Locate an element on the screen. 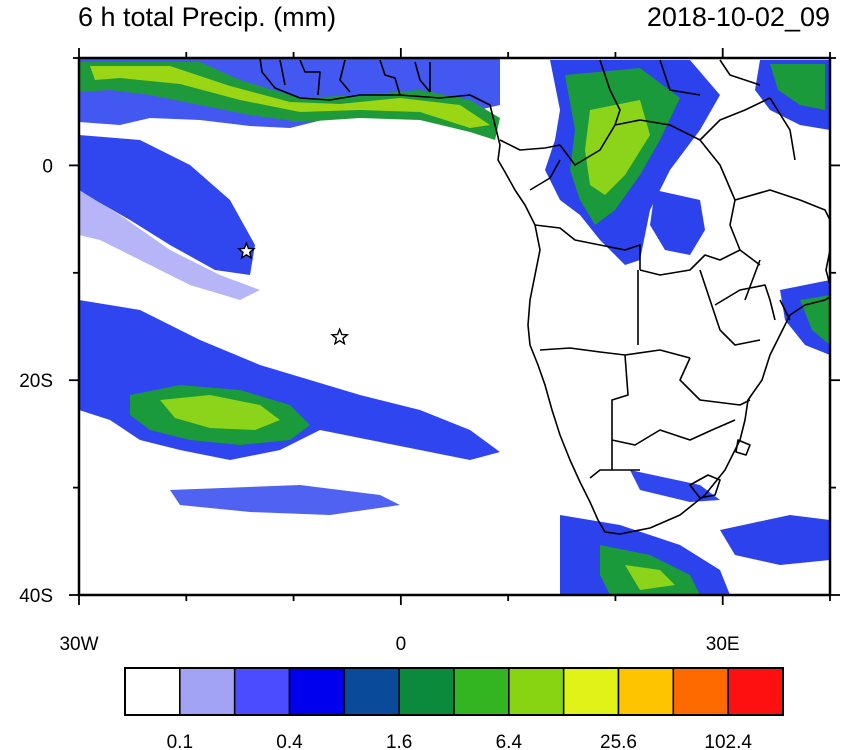 The width and height of the screenshot is (850, 750). precip-patch-nw-light is located at coordinates (169, 245).